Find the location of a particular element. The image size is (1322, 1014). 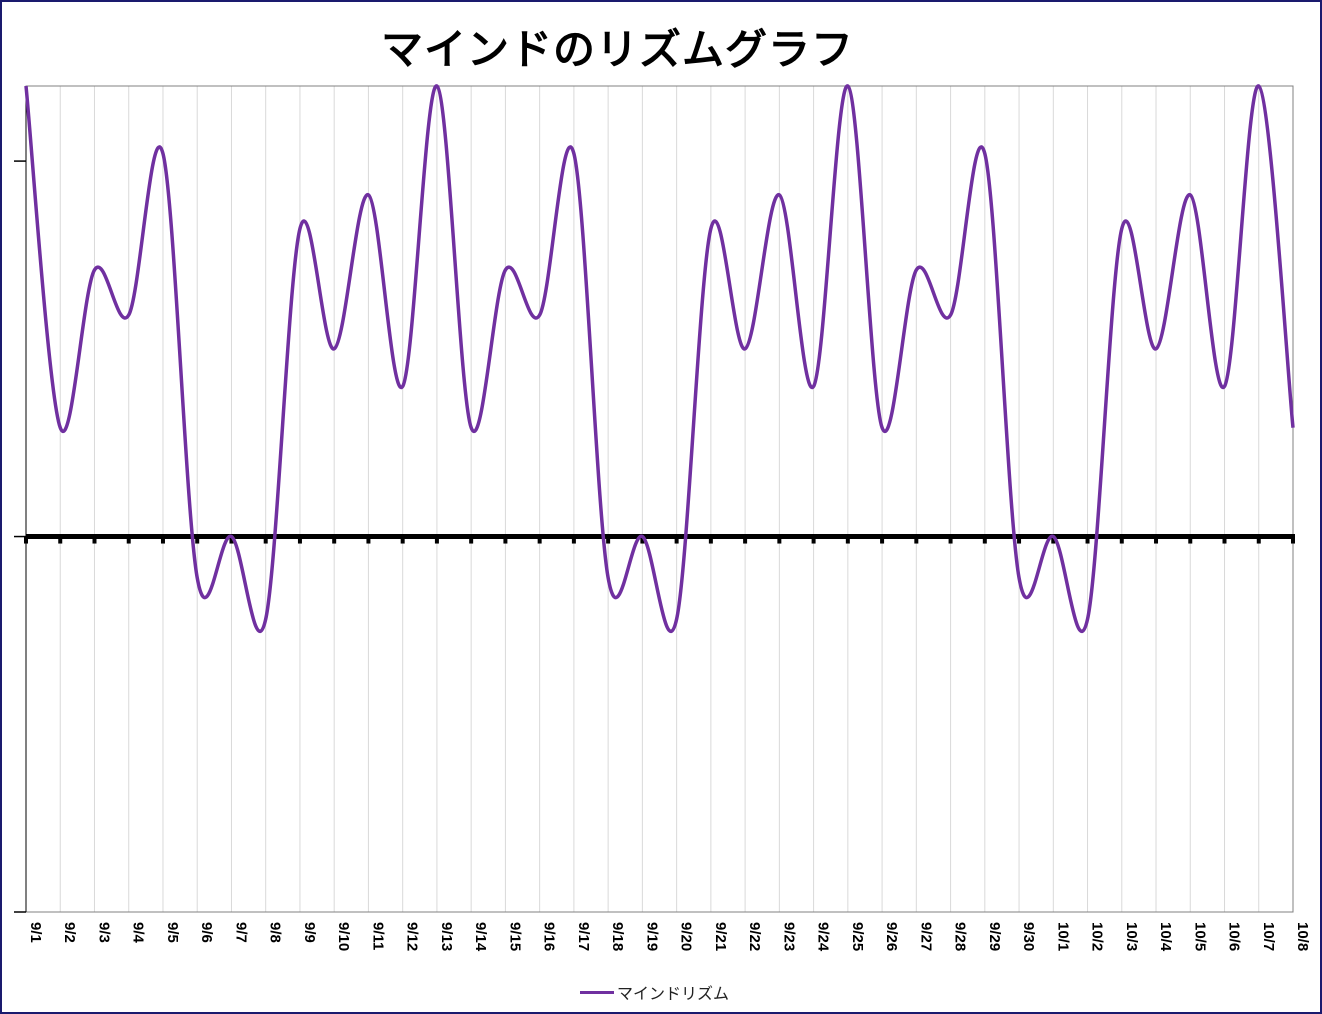

x-tick-label-10/6: 10/6 is located at coordinates (1234, 936).